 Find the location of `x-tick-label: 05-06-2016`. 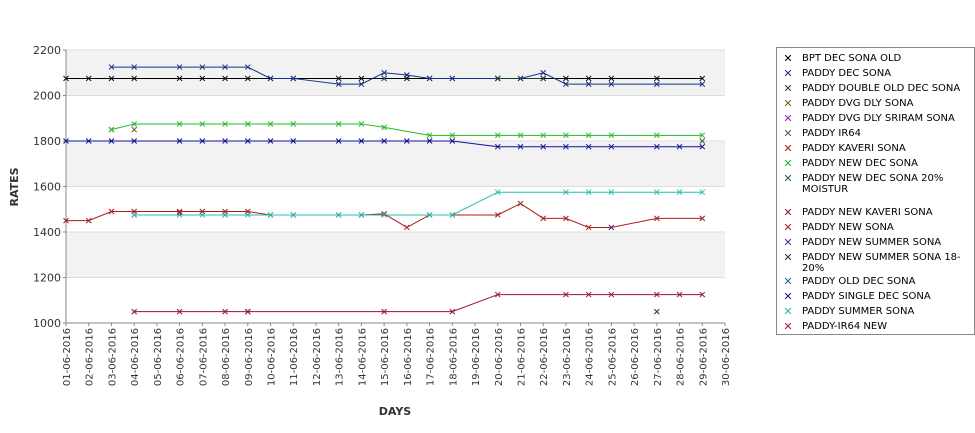

x-tick-label: 05-06-2016 is located at coordinates (158, 357).